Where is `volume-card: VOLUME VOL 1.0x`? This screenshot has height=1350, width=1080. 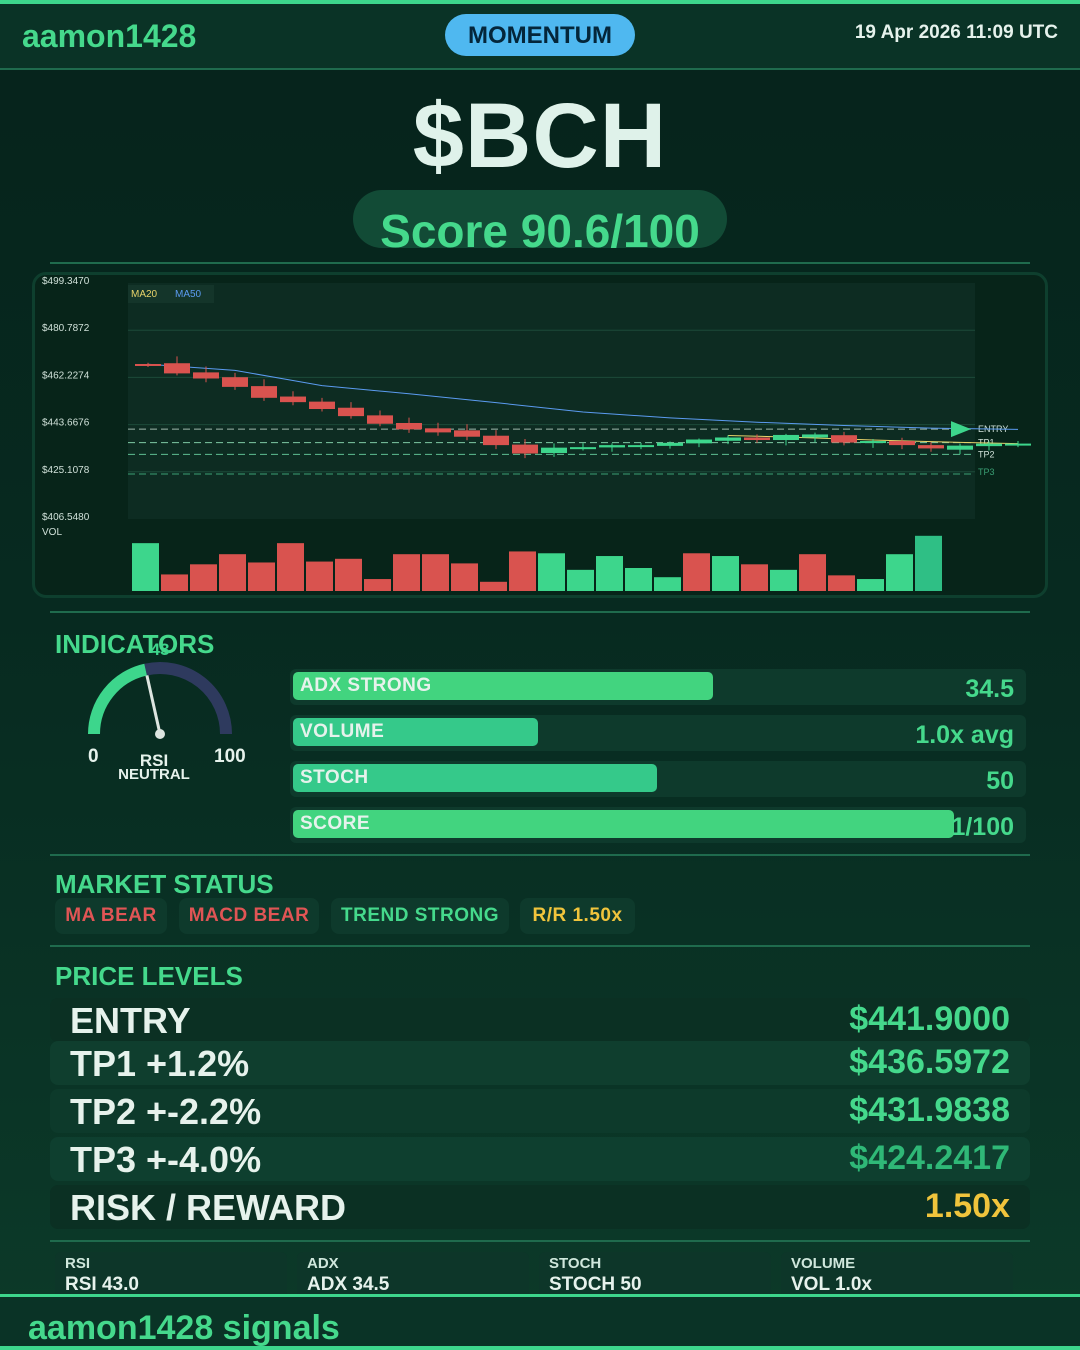
volume-card: VOLUME VOL 1.0x is located at coordinates (897, 1275).